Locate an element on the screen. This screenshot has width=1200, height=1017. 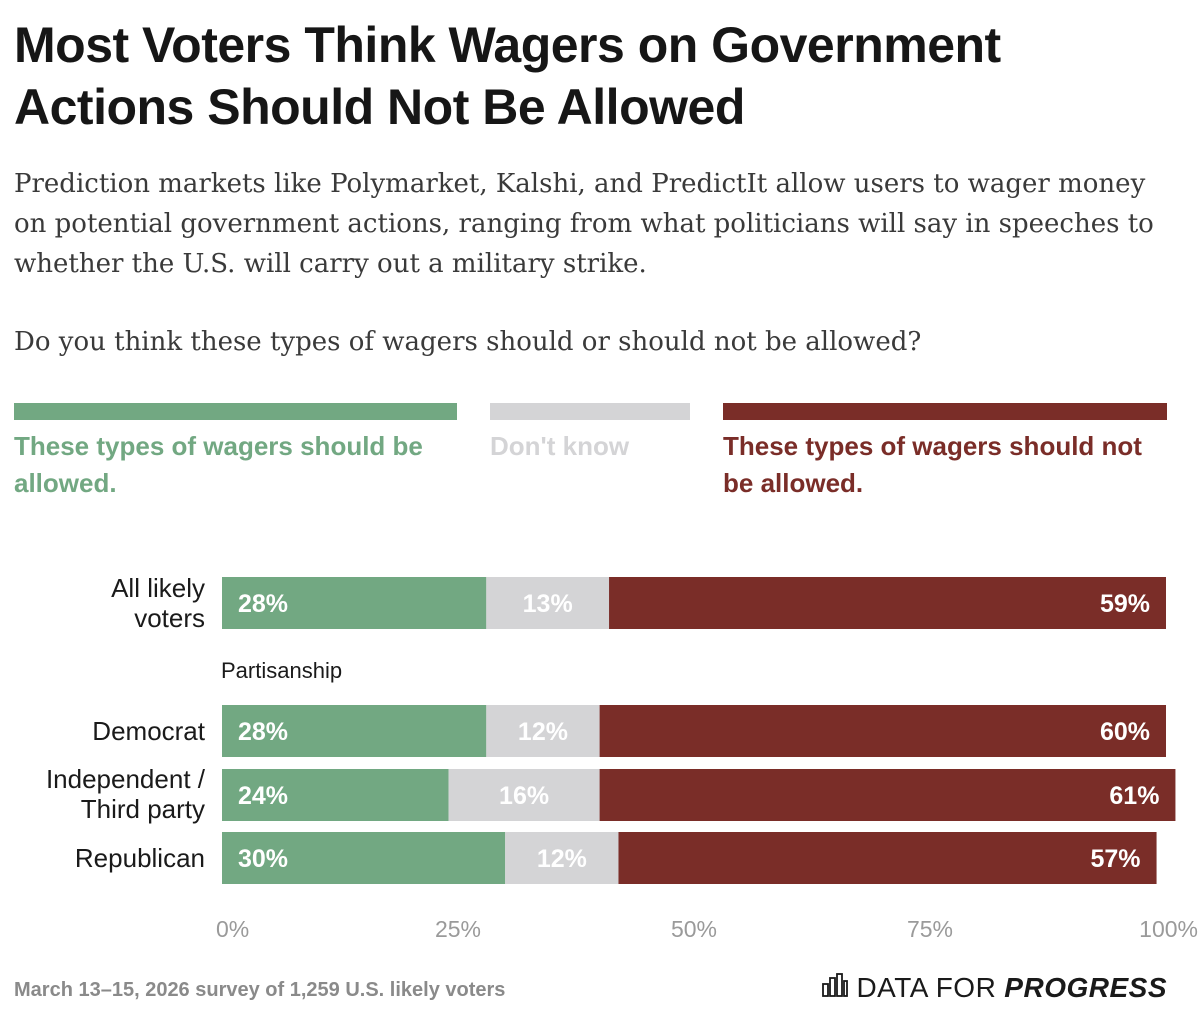
data-label-republican-series-1: 12% is located at coordinates (562, 859).